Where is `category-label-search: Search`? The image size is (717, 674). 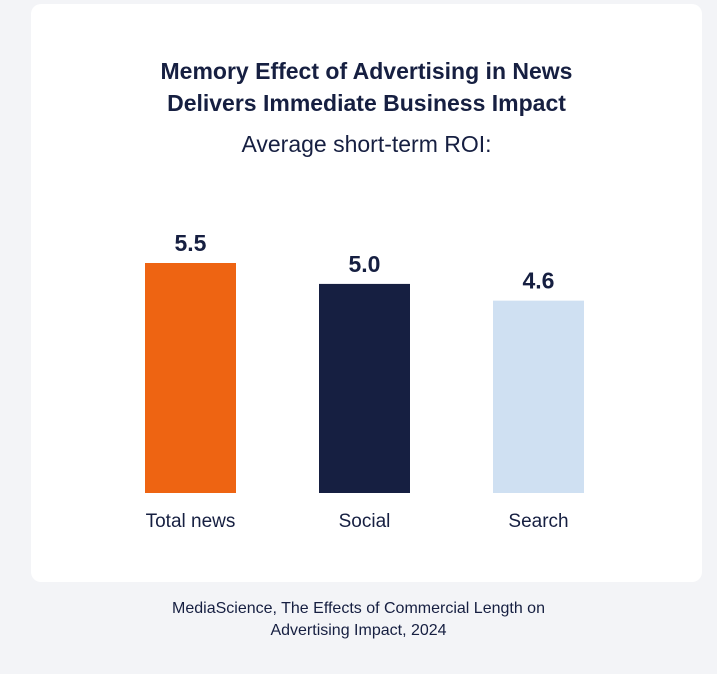
category-label-search: Search is located at coordinates (538, 521).